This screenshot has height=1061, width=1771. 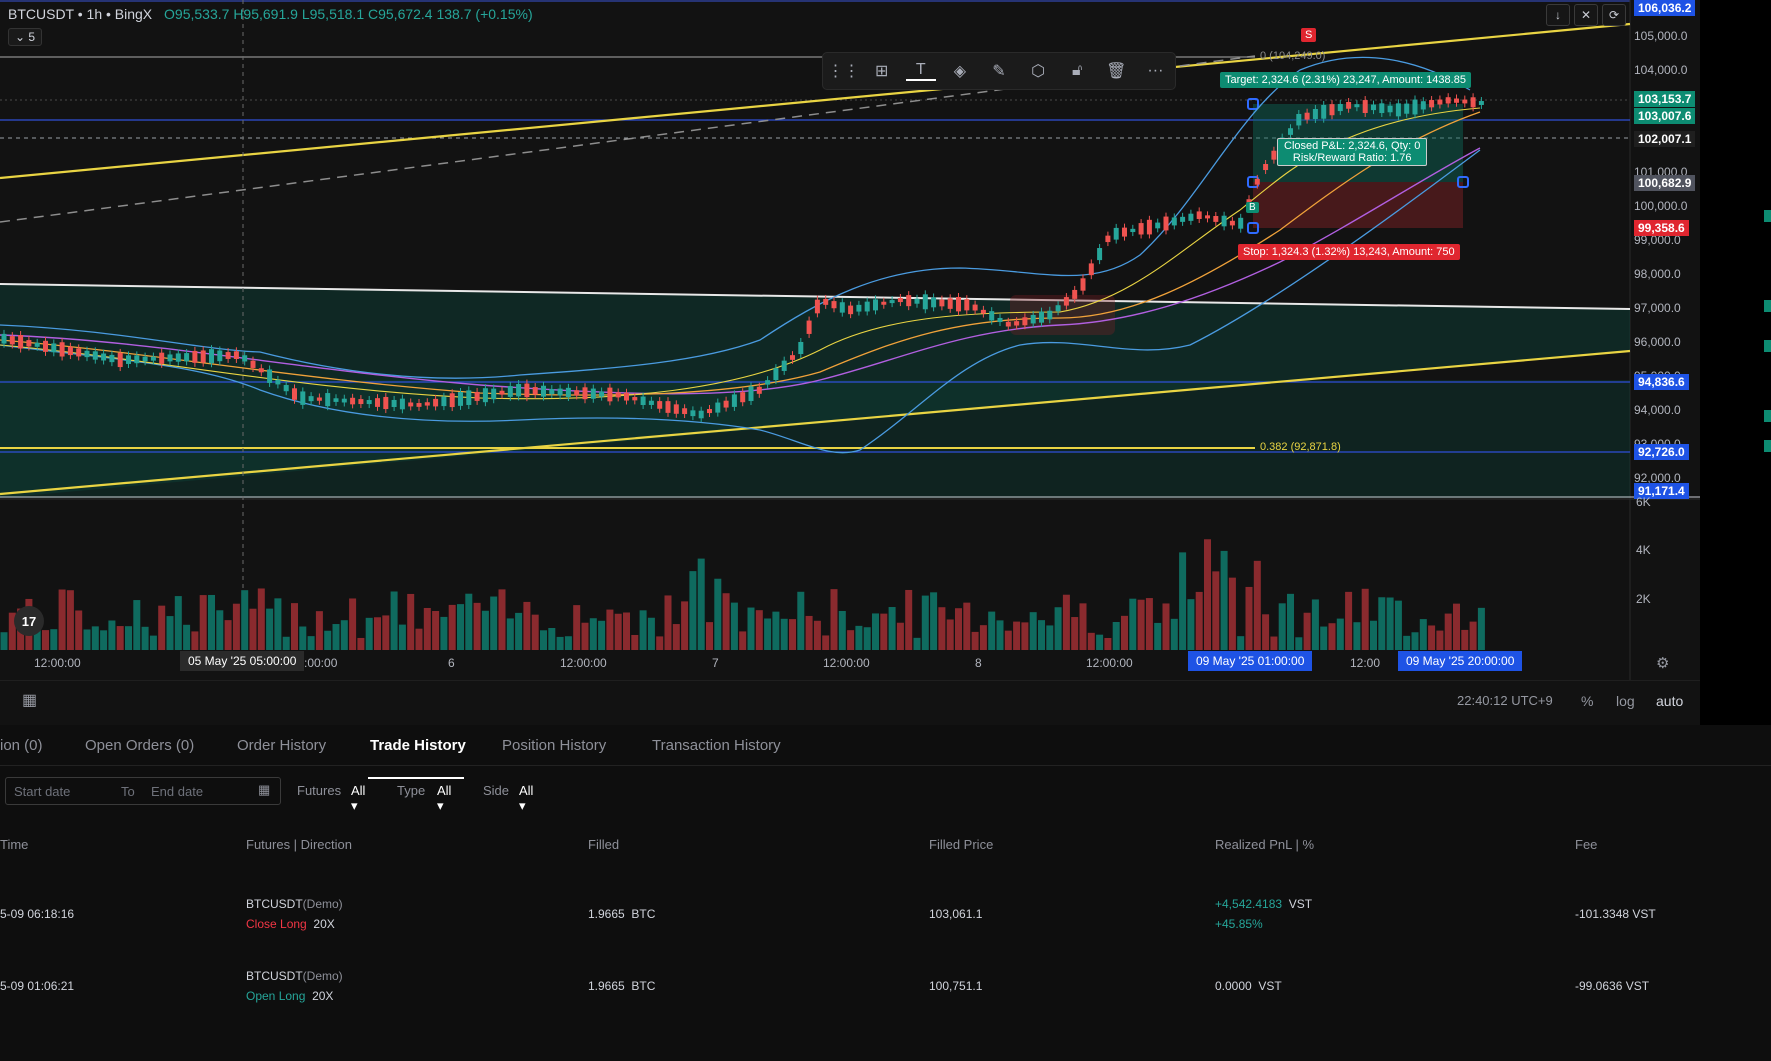 What do you see at coordinates (1612, 986) in the screenshot?
I see `trade-fee: -99.0636 VST` at bounding box center [1612, 986].